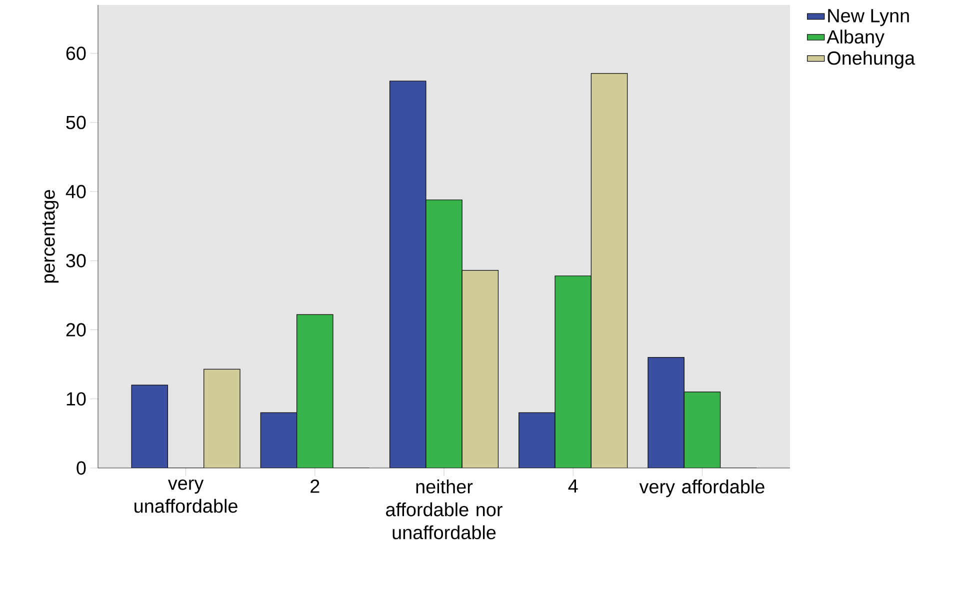 The width and height of the screenshot is (972, 596). What do you see at coordinates (315, 486) in the screenshot?
I see `x-tick-label: 2` at bounding box center [315, 486].